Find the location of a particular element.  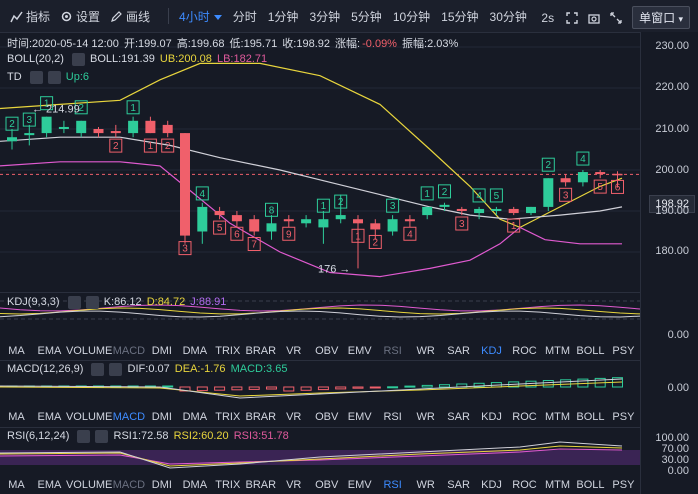

rsi-close-icon is located at coordinates (102, 436).